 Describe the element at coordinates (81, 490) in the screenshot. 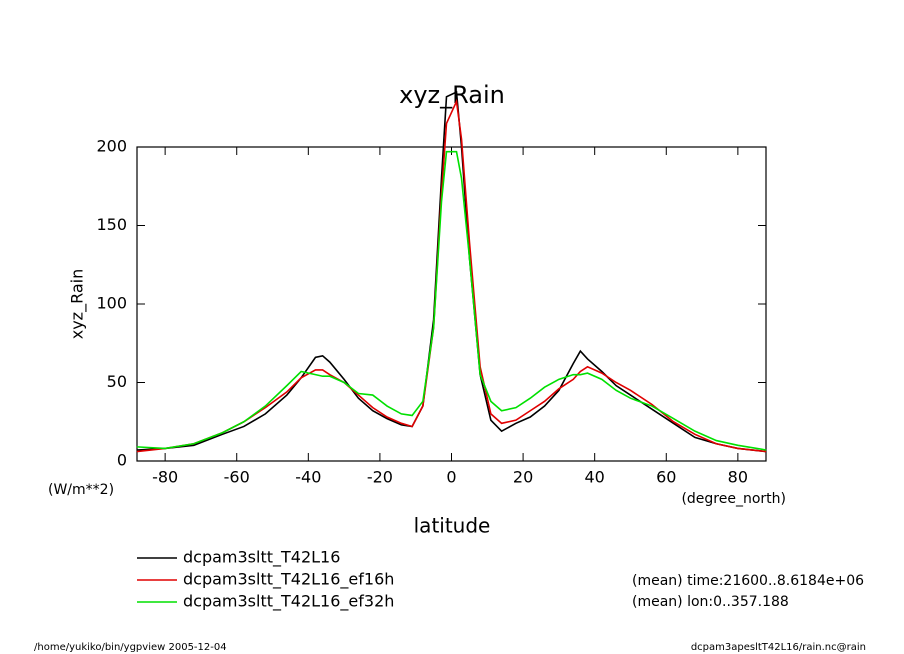

I see `y-units: (W/m**2)` at that location.